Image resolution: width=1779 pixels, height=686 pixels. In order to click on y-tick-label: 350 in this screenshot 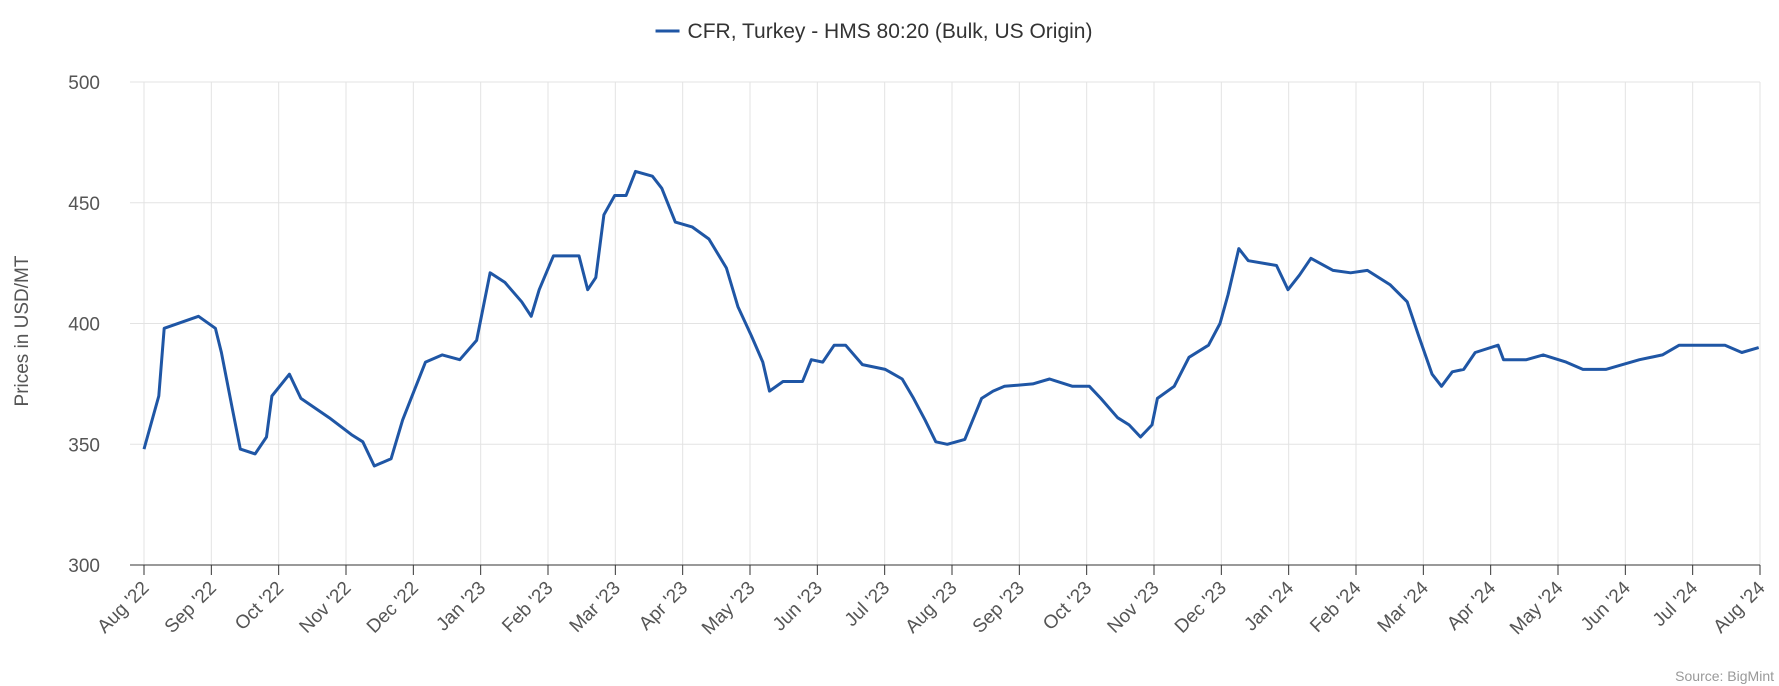, I will do `click(84, 445)`.